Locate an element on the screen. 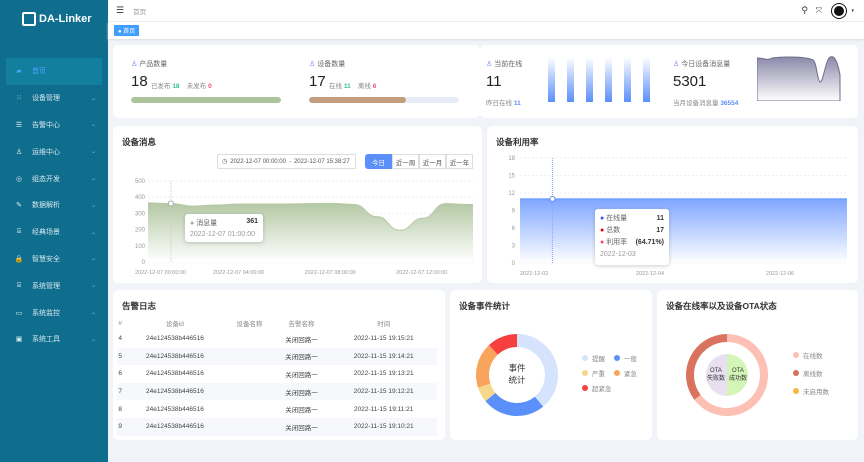  legend-item: 超紧急 is located at coordinates (597, 388).